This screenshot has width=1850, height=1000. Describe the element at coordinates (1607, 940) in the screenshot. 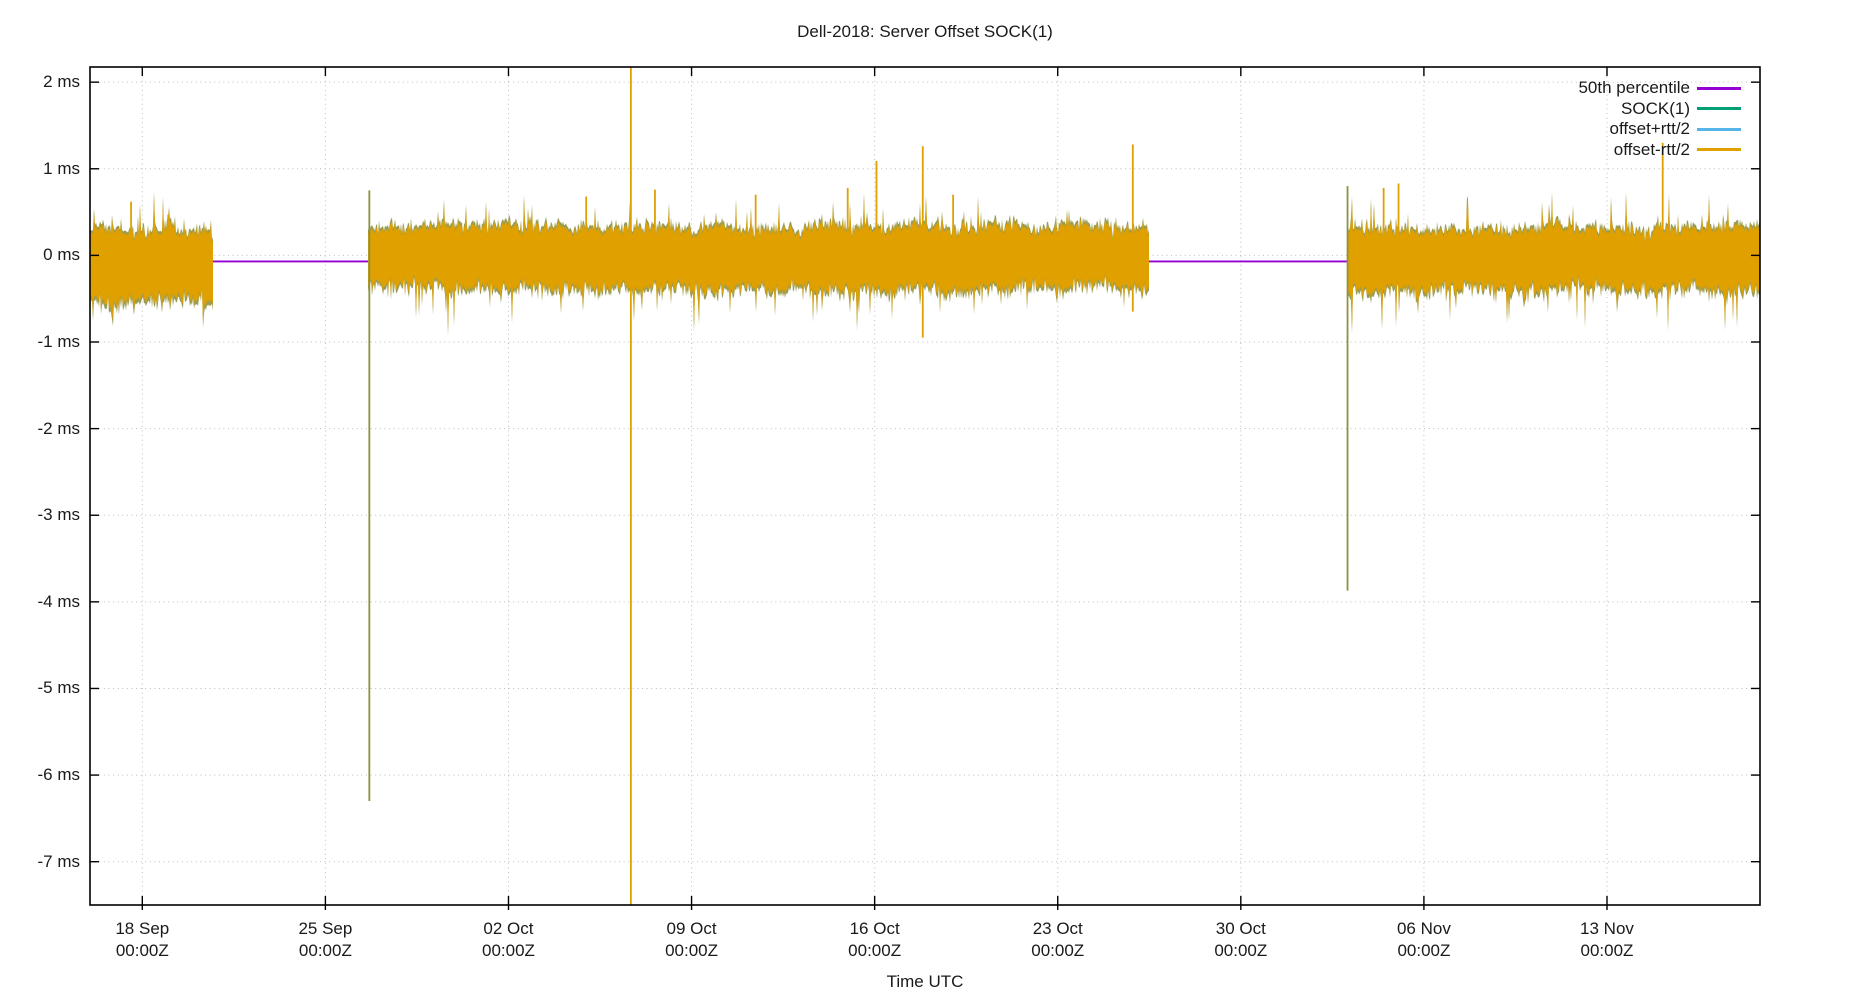

I see `x-tick-label: 13 Nov 00:00Z` at that location.